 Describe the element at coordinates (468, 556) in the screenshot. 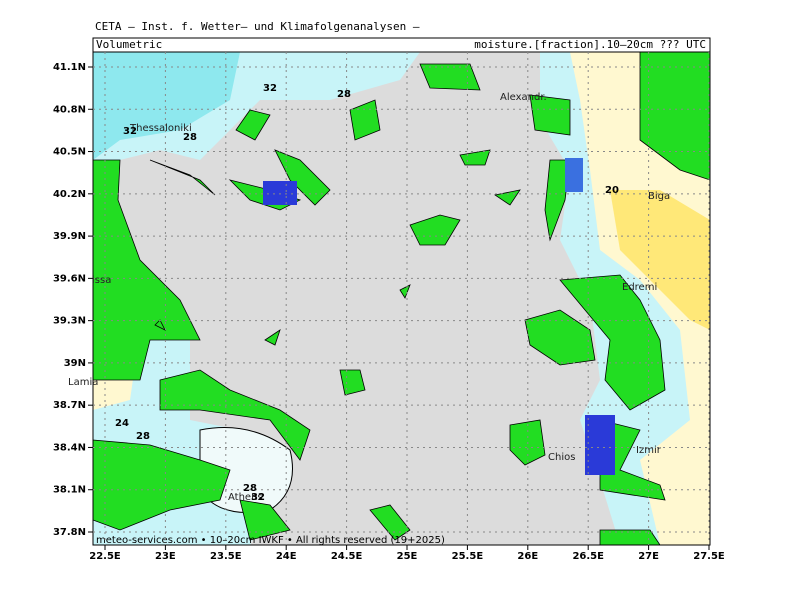

I see `lon-label: 25.5E` at that location.